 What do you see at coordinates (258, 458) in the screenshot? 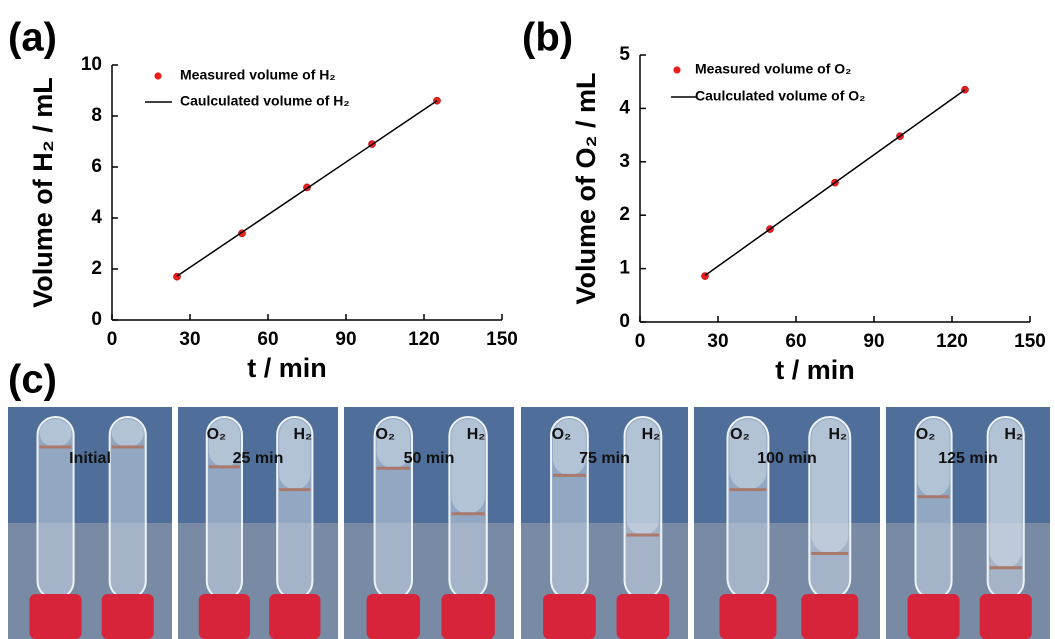
I see `photo-caption: 25 min` at bounding box center [258, 458].